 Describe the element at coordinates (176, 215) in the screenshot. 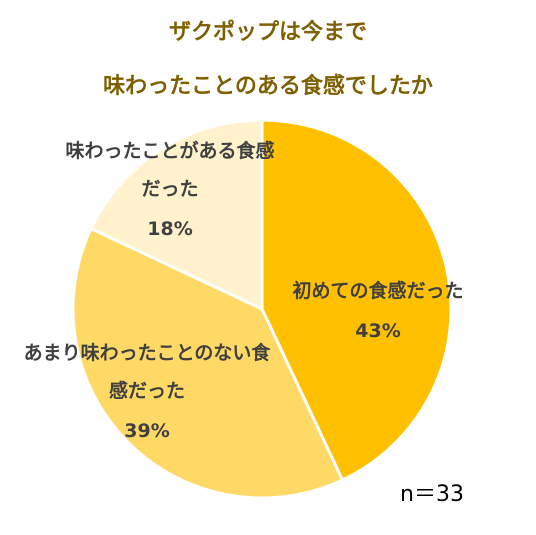

I see `pie-slice` at that location.